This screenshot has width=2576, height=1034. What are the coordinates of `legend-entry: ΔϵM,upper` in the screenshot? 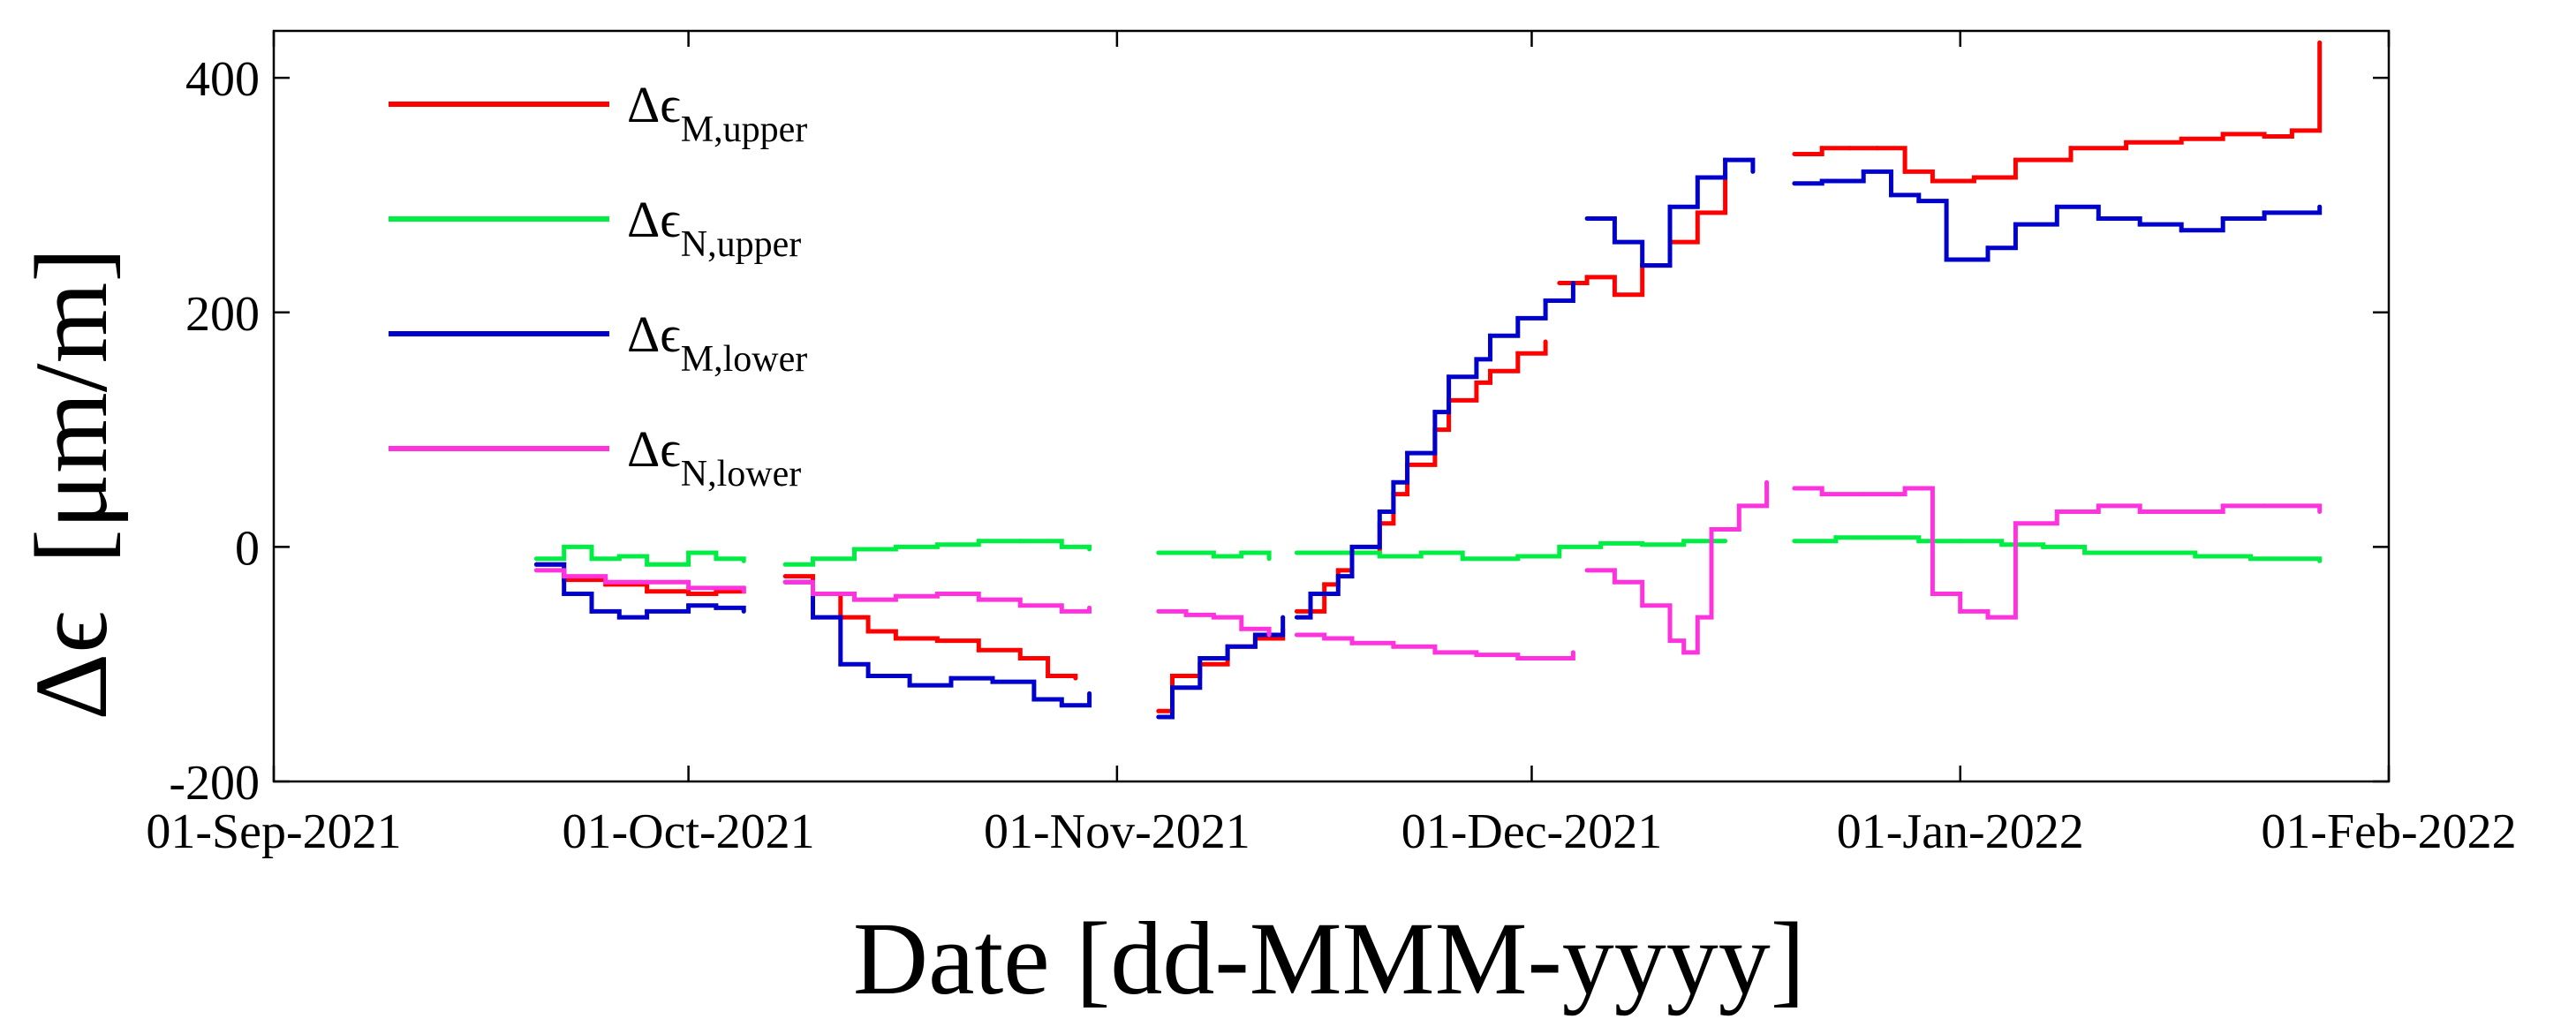 It's located at (598, 113).